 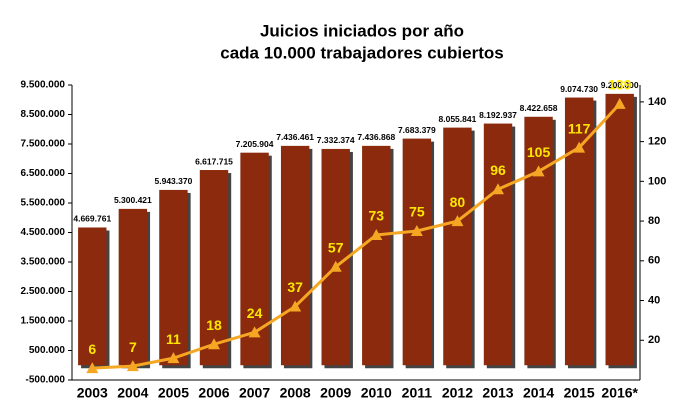 What do you see at coordinates (254, 393) in the screenshot?
I see `x-tick-label: 2007` at bounding box center [254, 393].